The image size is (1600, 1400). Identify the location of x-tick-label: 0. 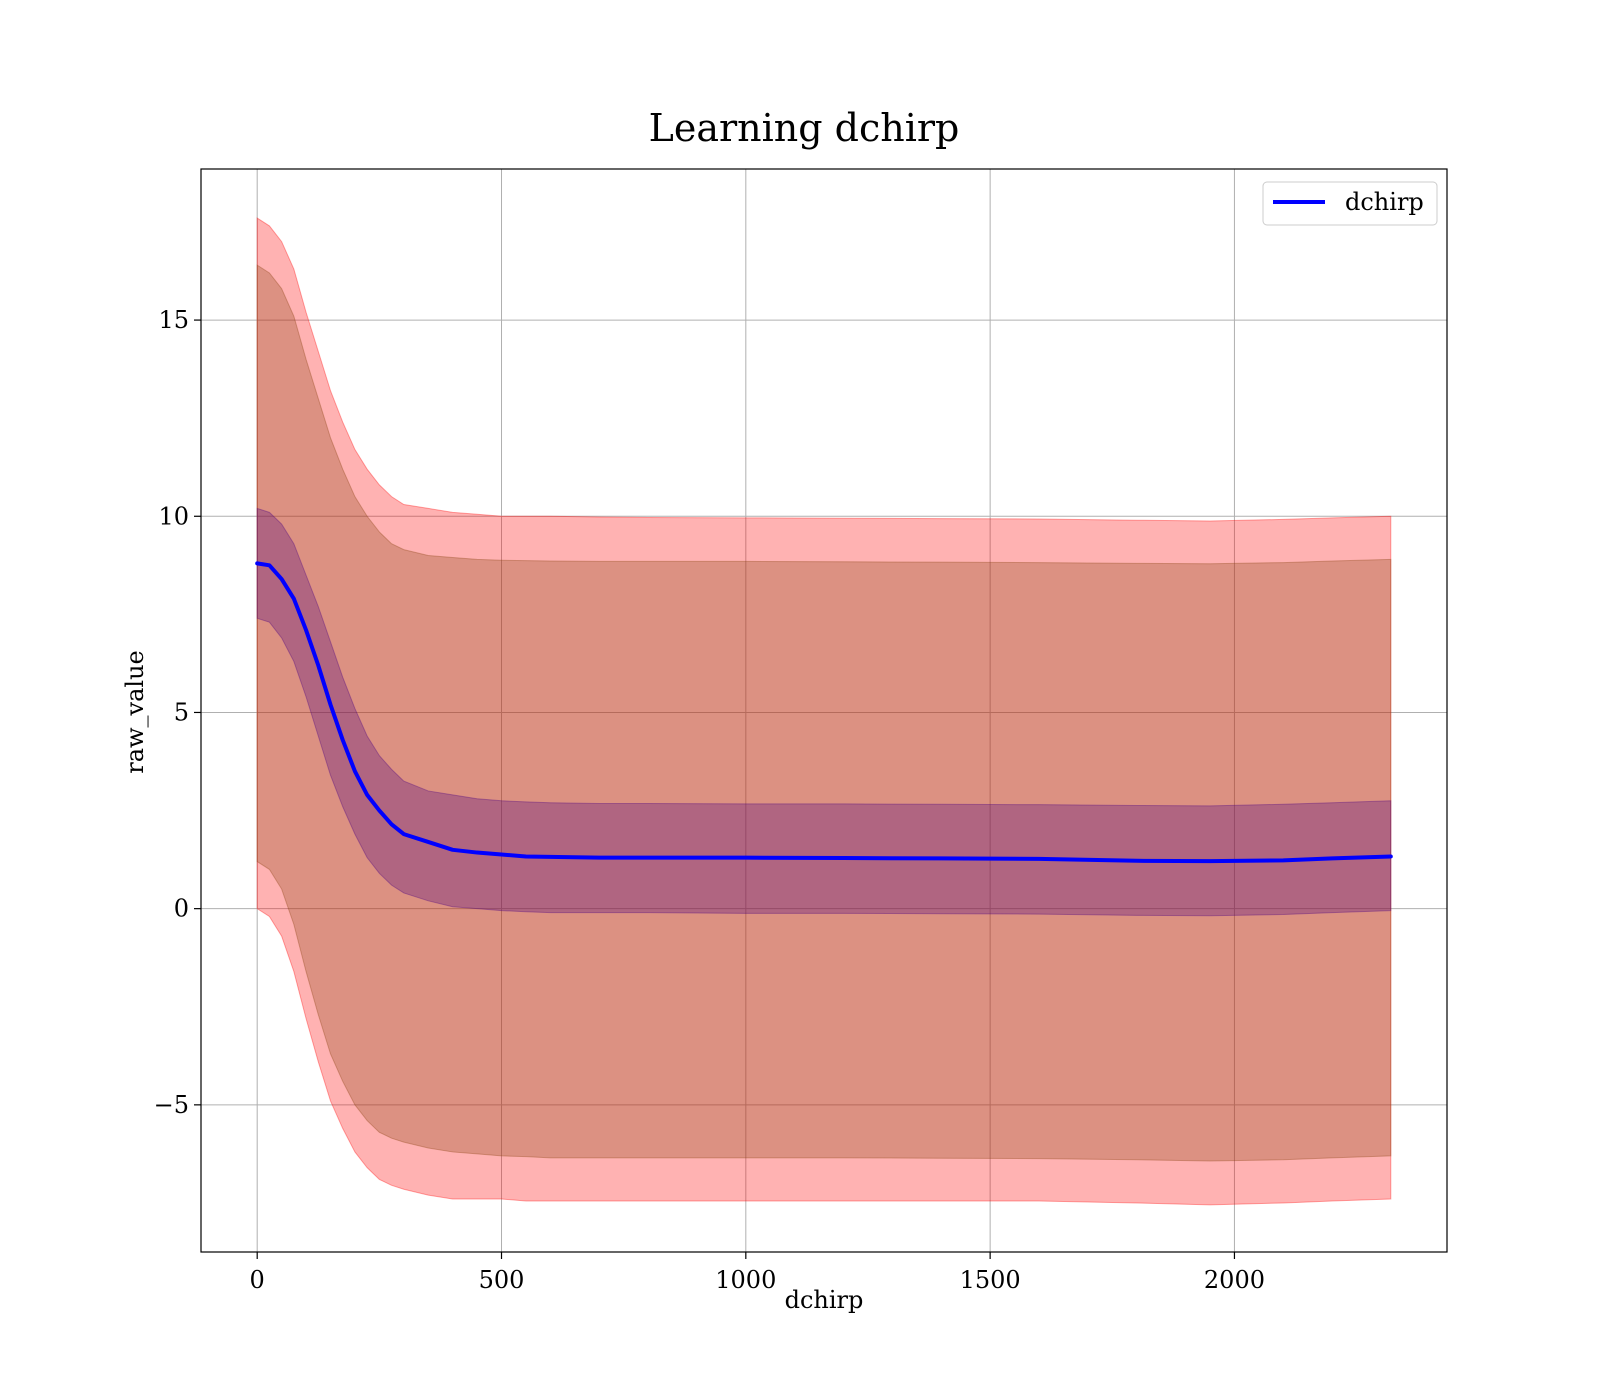
(257, 1280).